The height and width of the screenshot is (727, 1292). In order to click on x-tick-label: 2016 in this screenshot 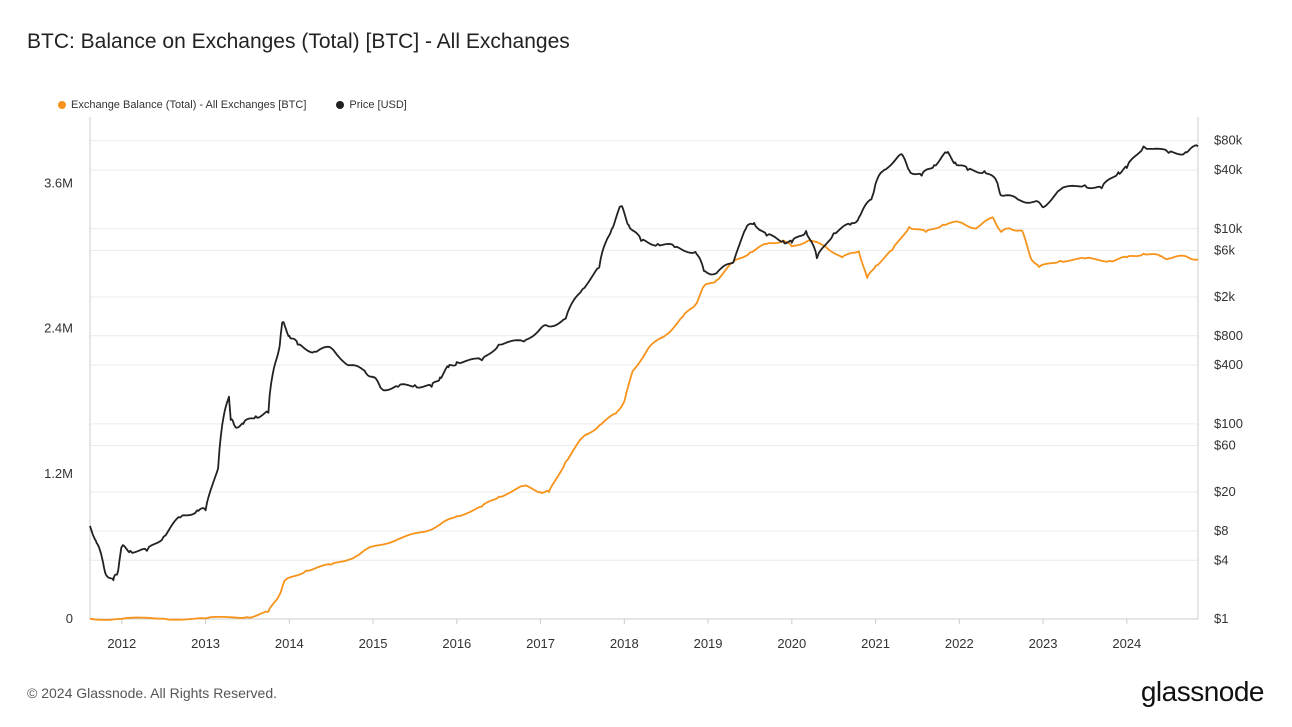, I will do `click(456, 643)`.